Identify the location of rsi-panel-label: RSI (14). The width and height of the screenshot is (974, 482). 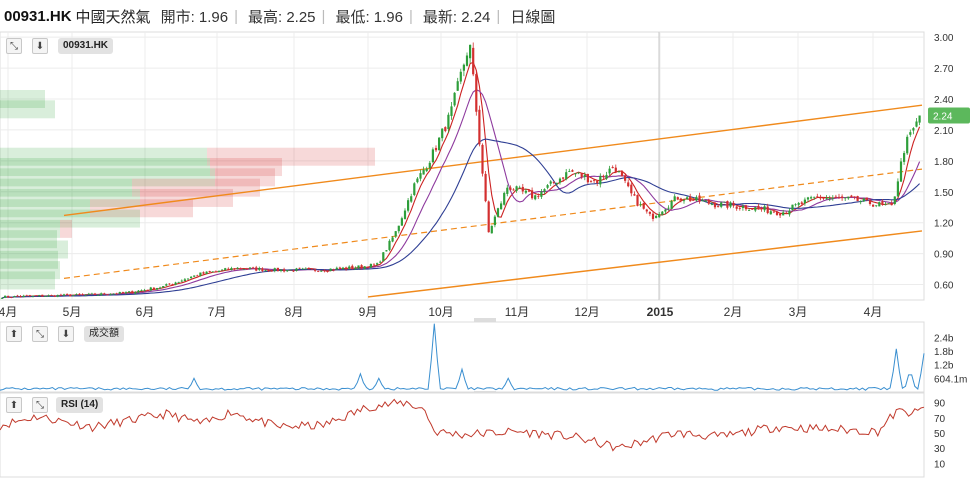
(80, 405).